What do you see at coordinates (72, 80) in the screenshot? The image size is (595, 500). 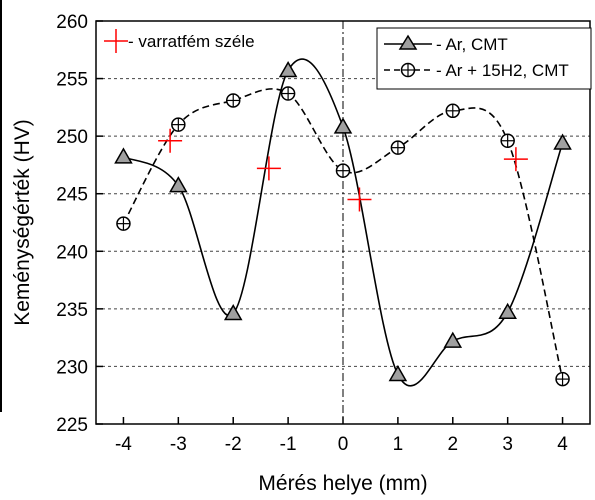 I see `y-tick-label: 255` at bounding box center [72, 80].